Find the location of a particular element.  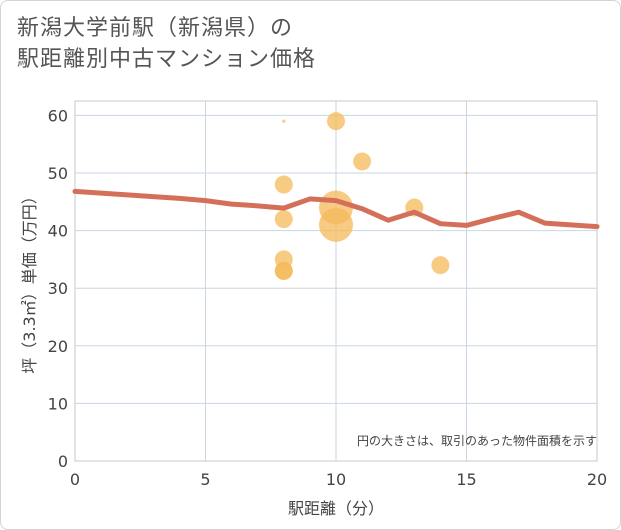

x-tick-labels: 0 5 10 15 20 is located at coordinates (338, 479).